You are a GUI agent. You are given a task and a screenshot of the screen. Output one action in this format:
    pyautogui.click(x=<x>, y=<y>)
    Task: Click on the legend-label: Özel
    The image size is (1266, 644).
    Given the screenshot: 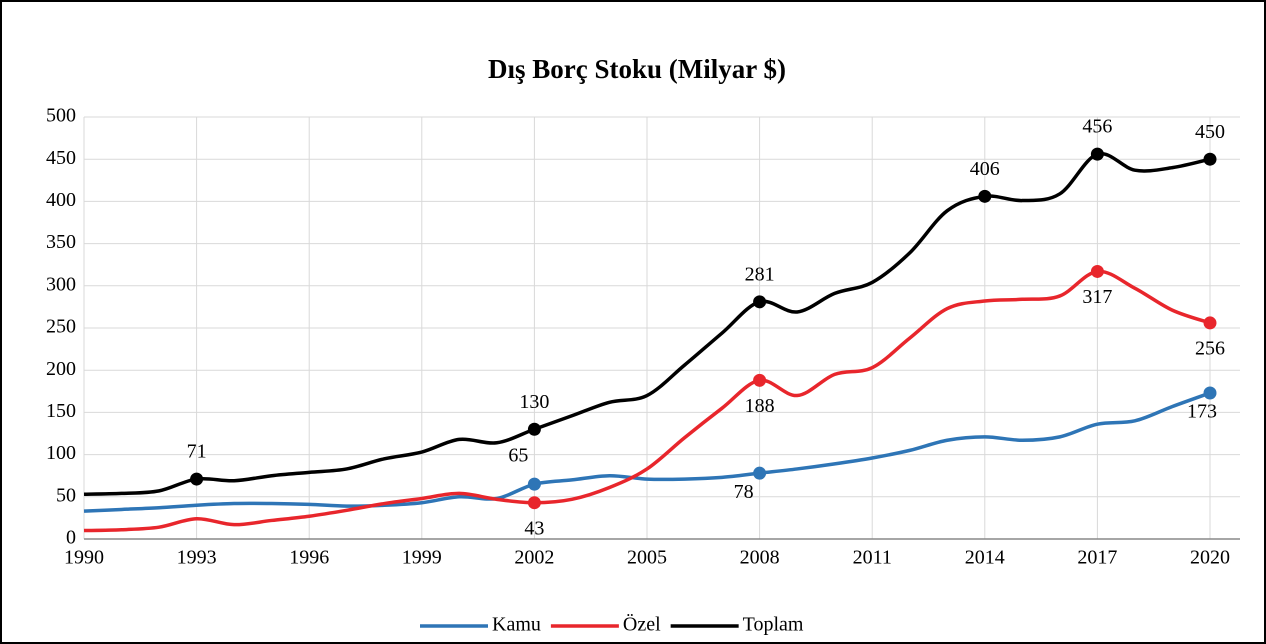 What is the action you would take?
    pyautogui.click(x=642, y=624)
    